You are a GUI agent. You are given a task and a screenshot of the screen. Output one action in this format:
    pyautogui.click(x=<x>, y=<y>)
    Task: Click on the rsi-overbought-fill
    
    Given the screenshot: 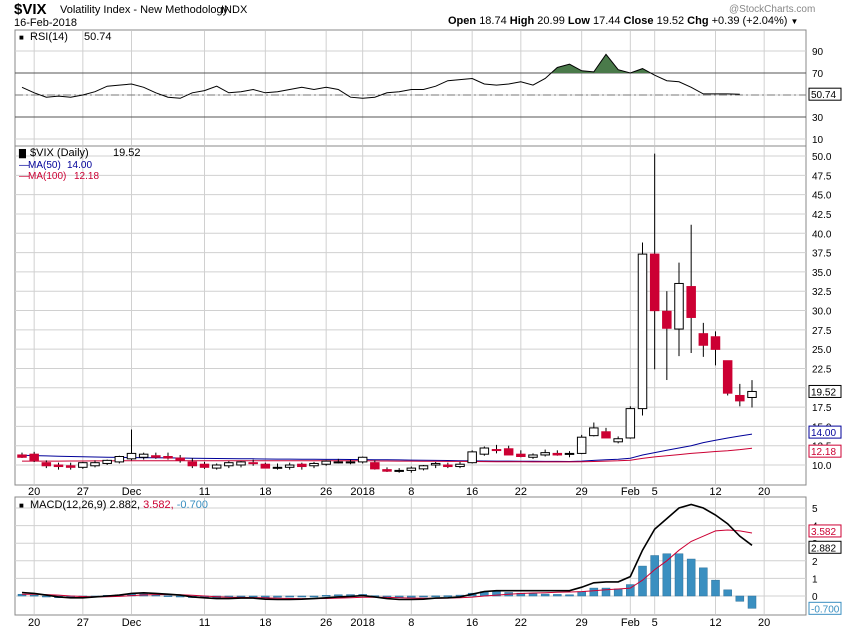 What is the action you would take?
    pyautogui.click(x=591, y=63)
    